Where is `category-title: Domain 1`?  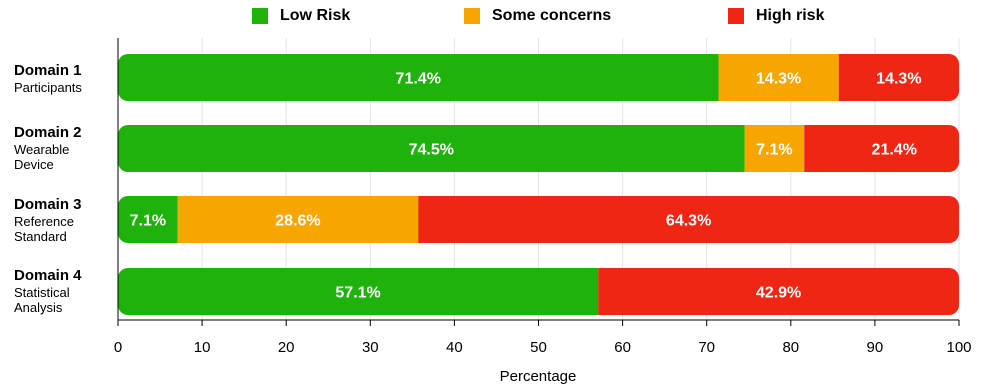
category-title: Domain 1 is located at coordinates (48, 70).